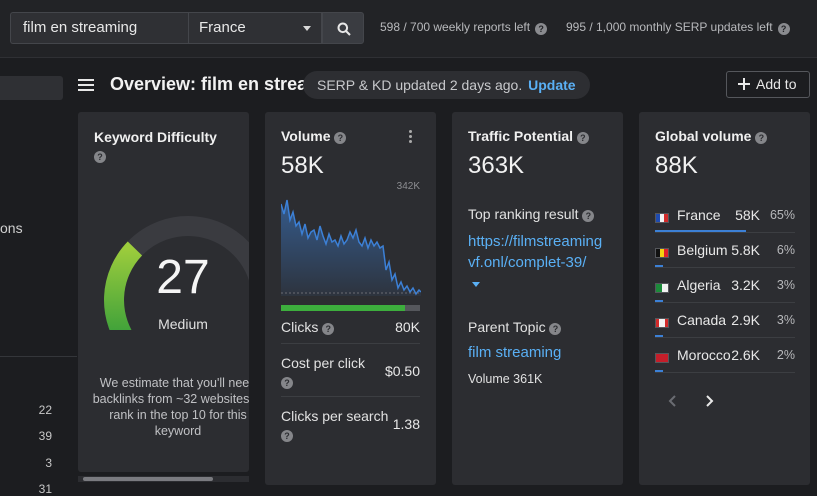 This screenshot has width=817, height=496. What do you see at coordinates (745, 285) in the screenshot?
I see `country-volume: 3.2K` at bounding box center [745, 285].